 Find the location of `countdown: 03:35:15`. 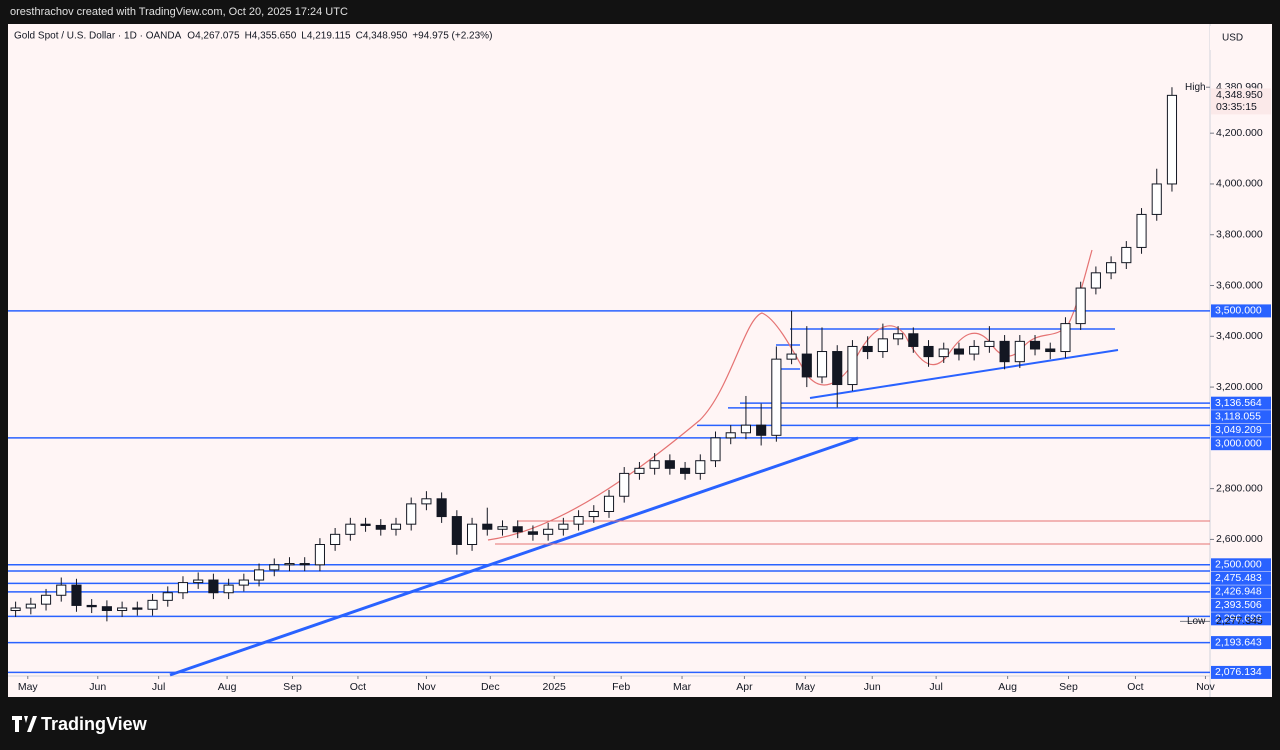

countdown: 03:35:15 is located at coordinates (1236, 107).